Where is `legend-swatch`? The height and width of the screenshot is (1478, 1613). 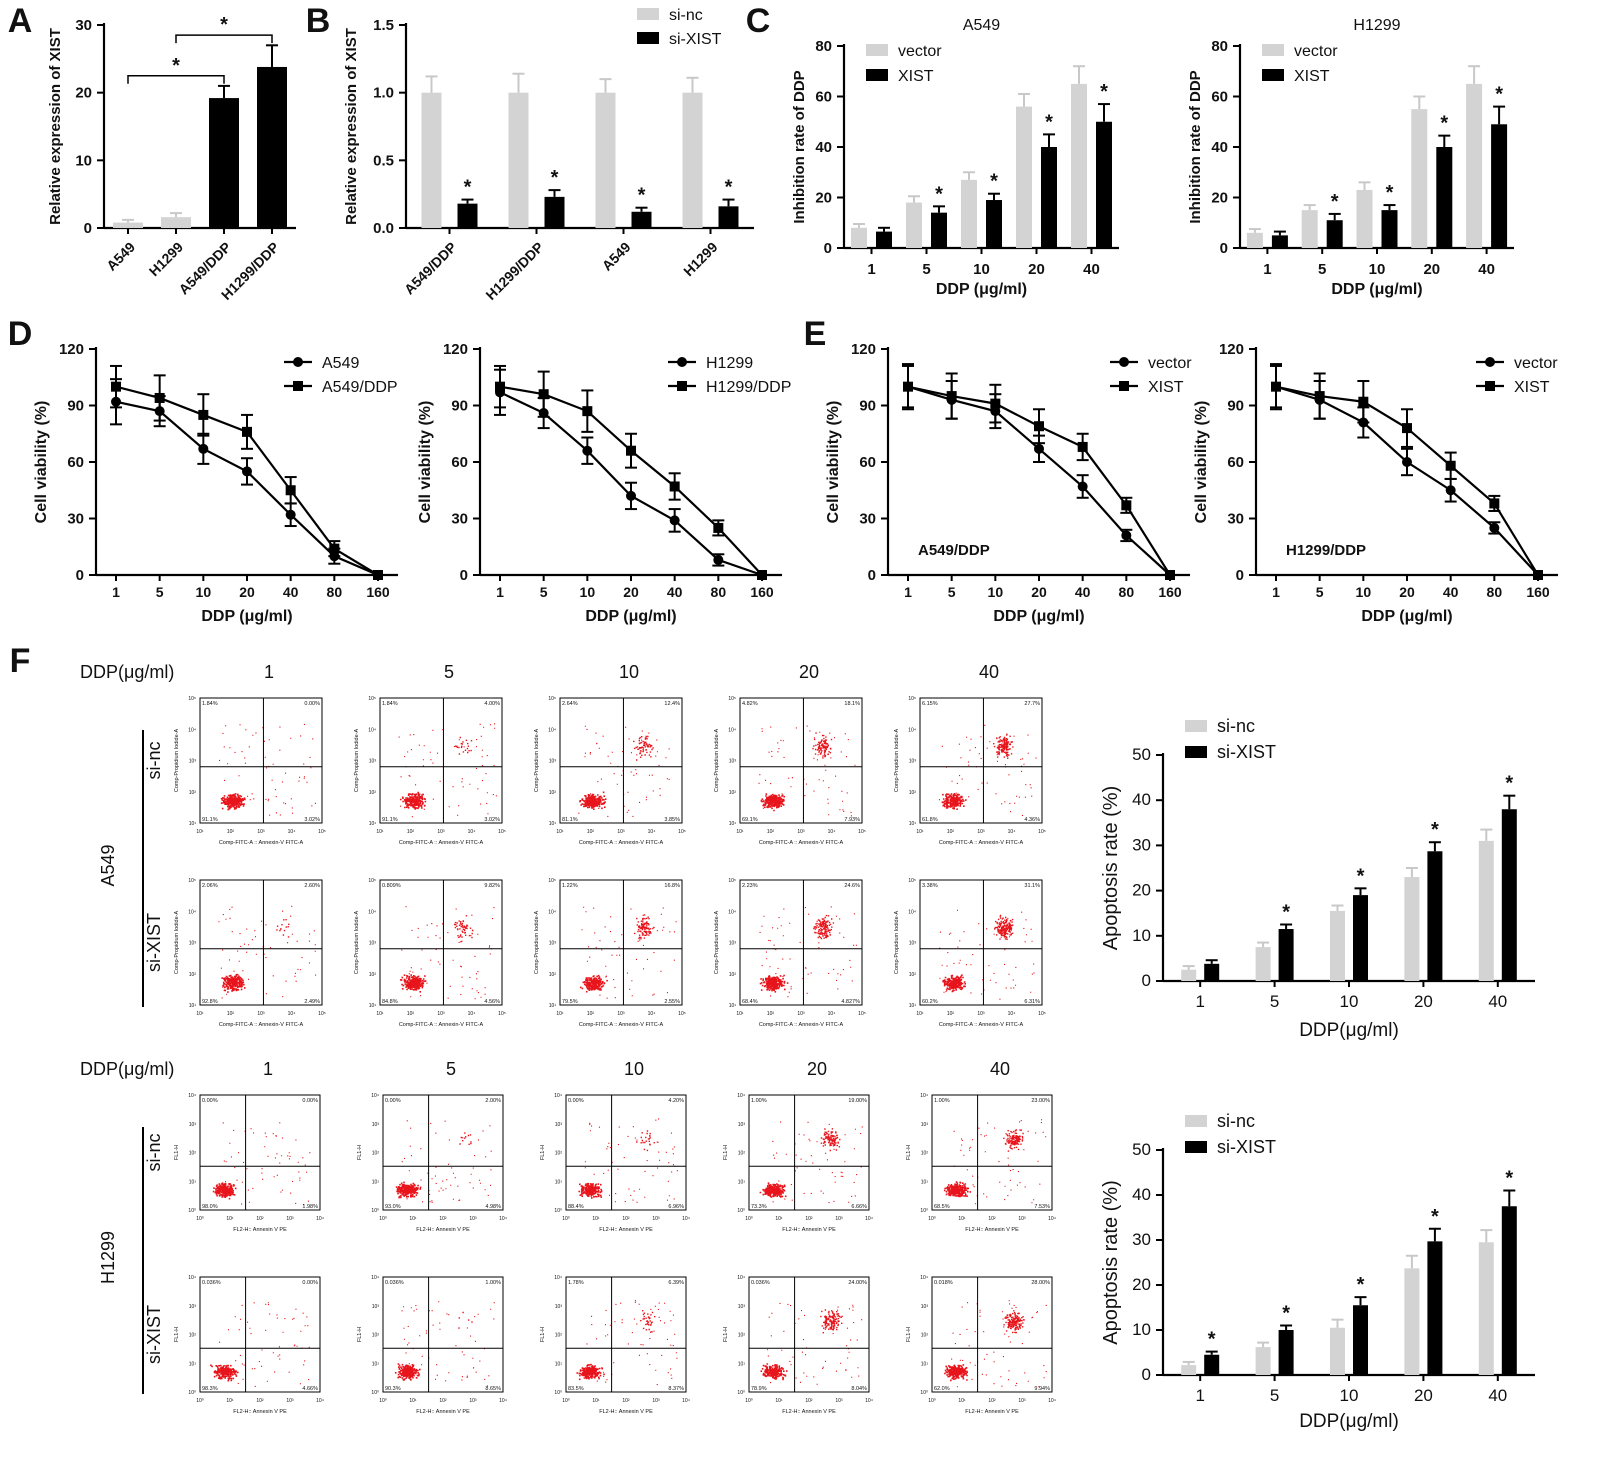
legend-swatch is located at coordinates (1273, 50).